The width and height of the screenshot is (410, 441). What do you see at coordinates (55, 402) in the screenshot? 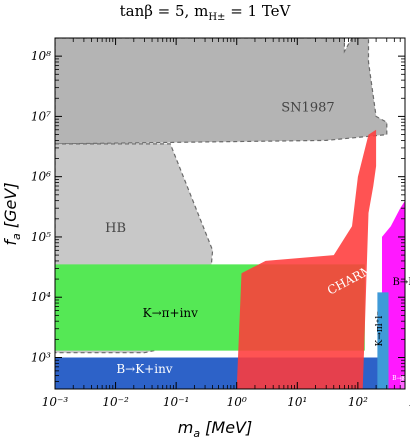
I see `x-tick-label: 10⁻³` at bounding box center [55, 402].